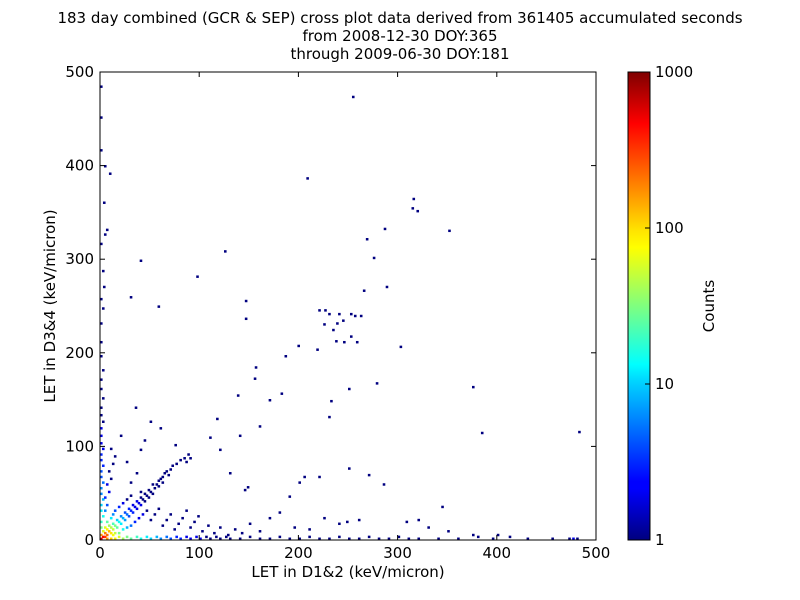 The width and height of the screenshot is (800, 600). I want to click on x-tick-label: 200, so click(298, 553).